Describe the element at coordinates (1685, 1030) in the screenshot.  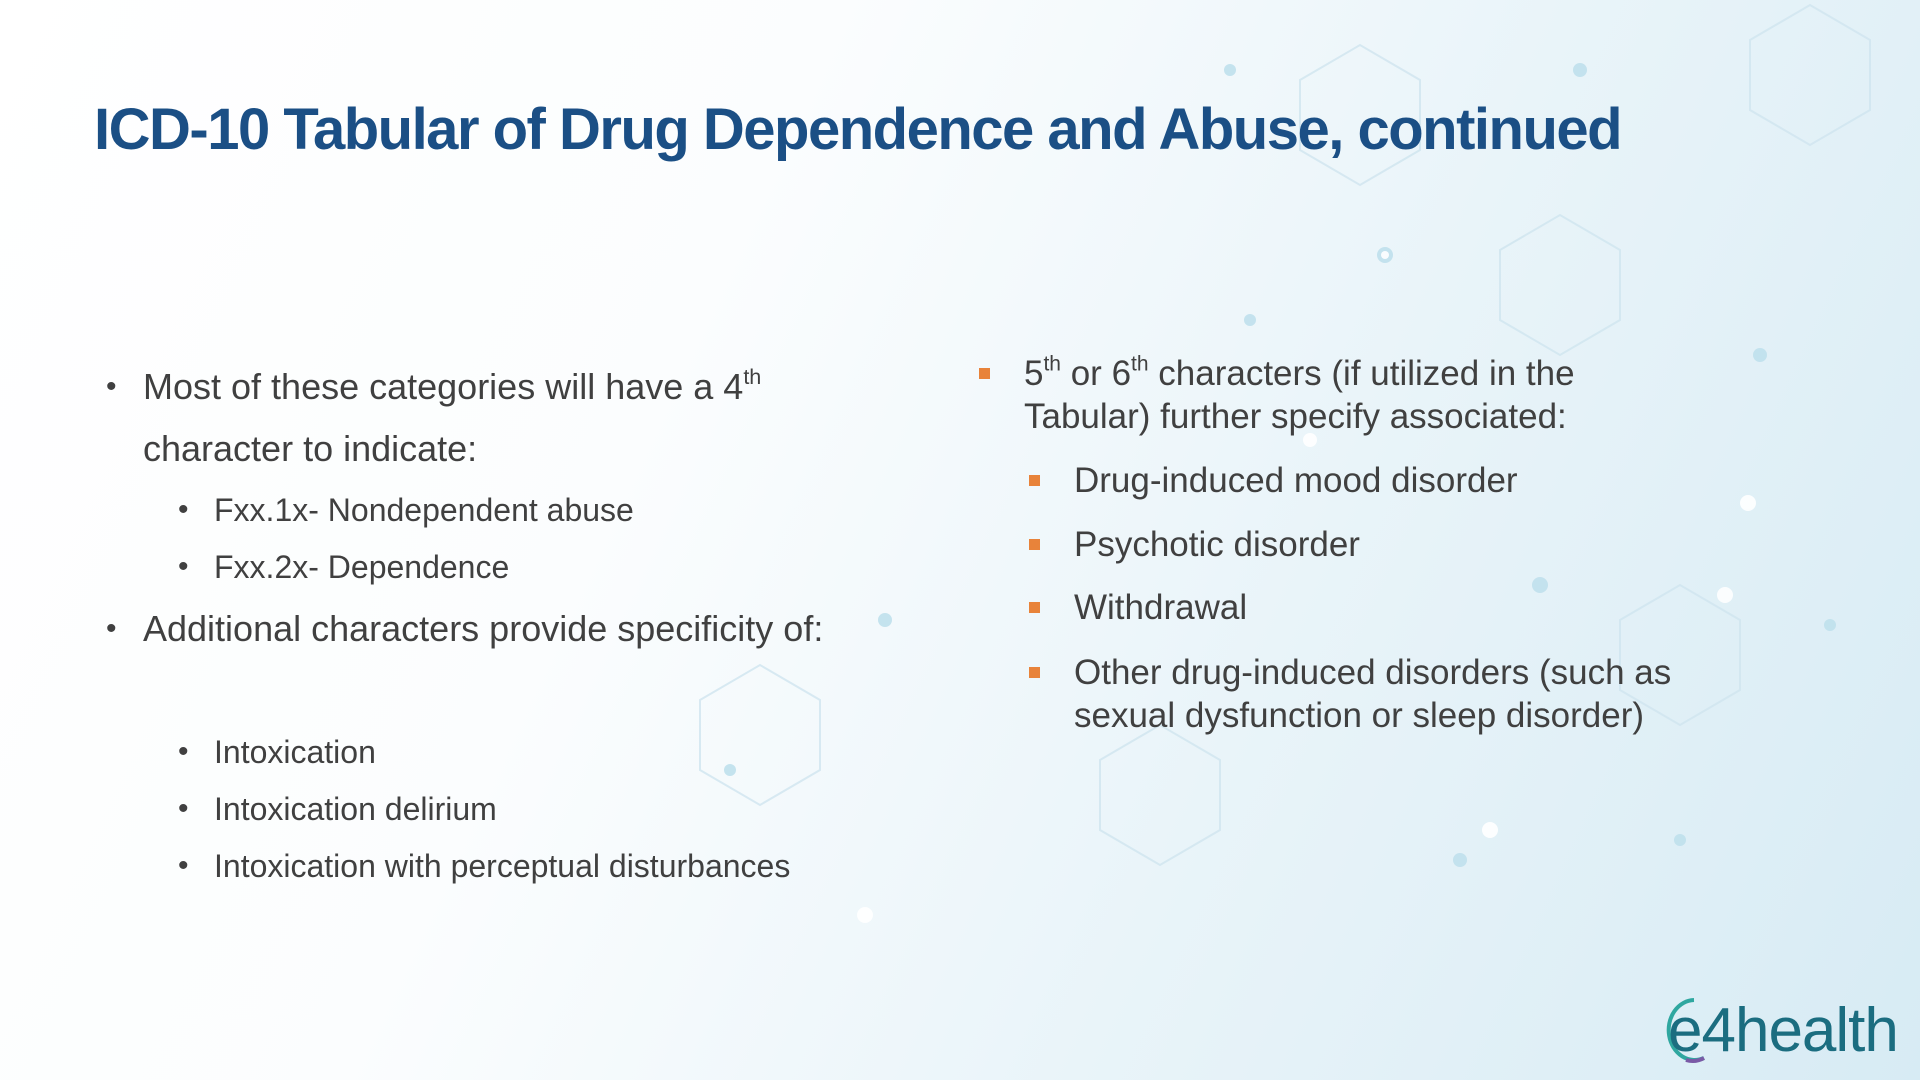
I see `logo-swoosh` at that location.